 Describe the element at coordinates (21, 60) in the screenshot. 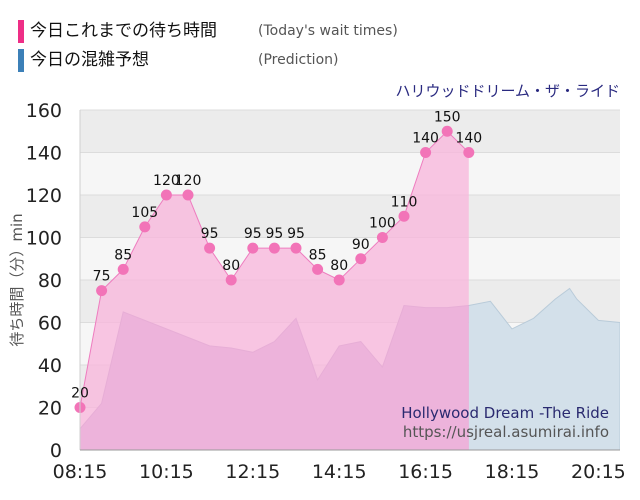

I see `prediction-swatch` at that location.